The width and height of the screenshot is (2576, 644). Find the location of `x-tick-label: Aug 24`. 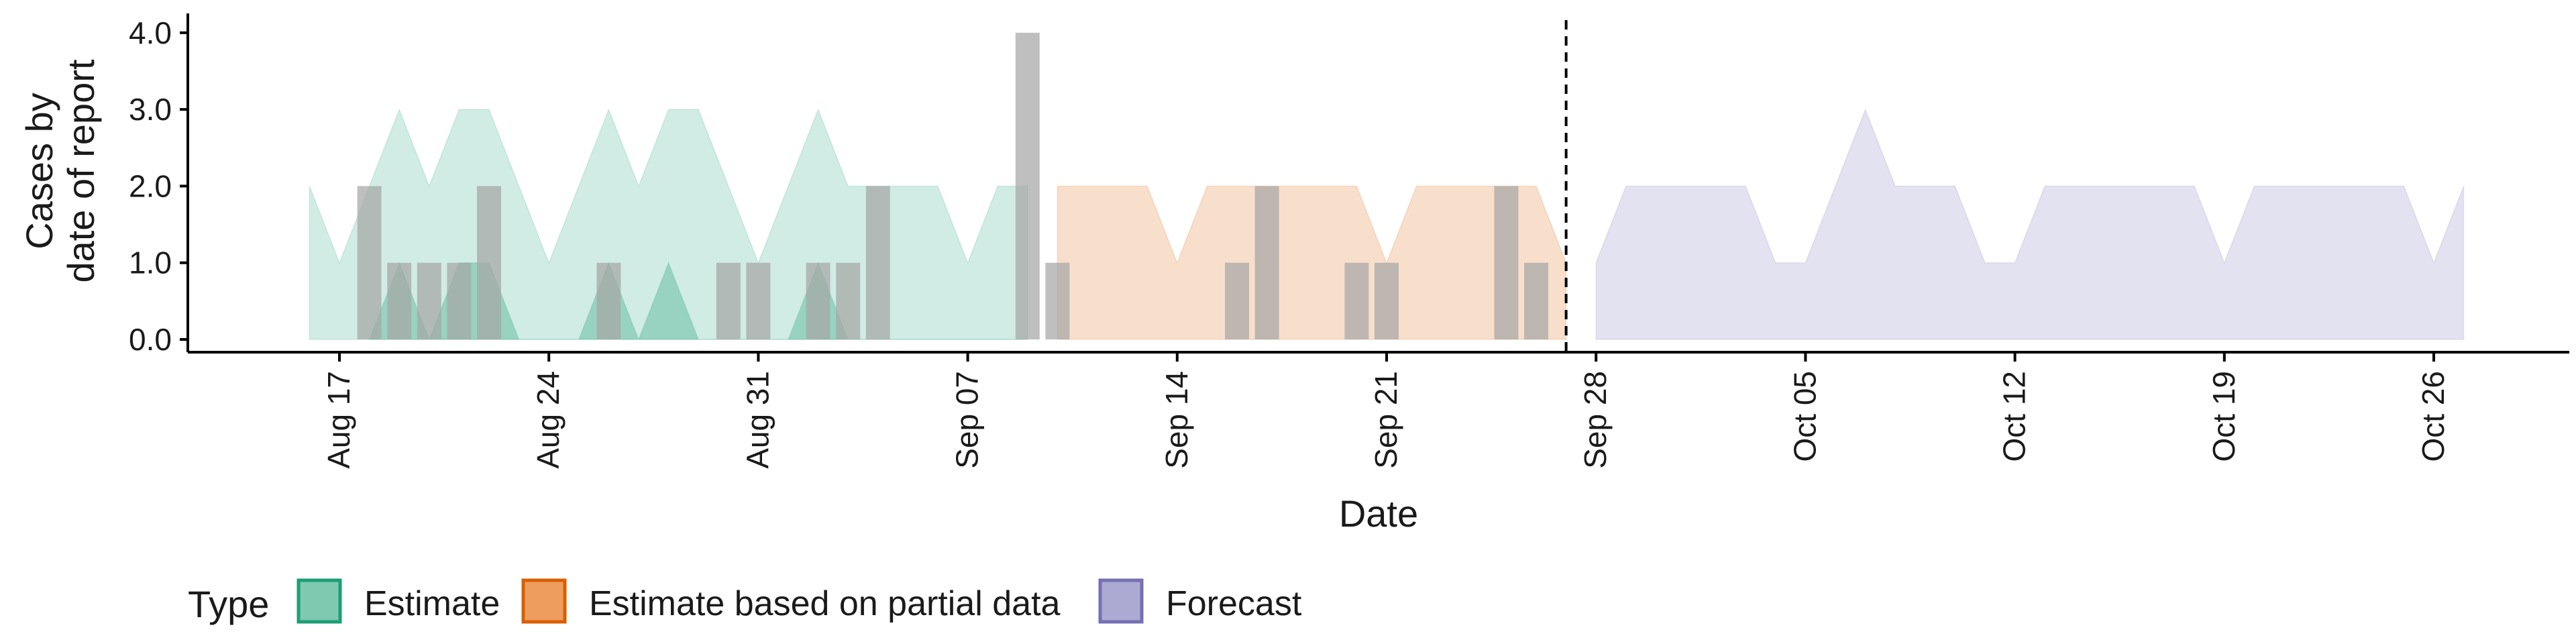

x-tick-label: Aug 24 is located at coordinates (548, 420).